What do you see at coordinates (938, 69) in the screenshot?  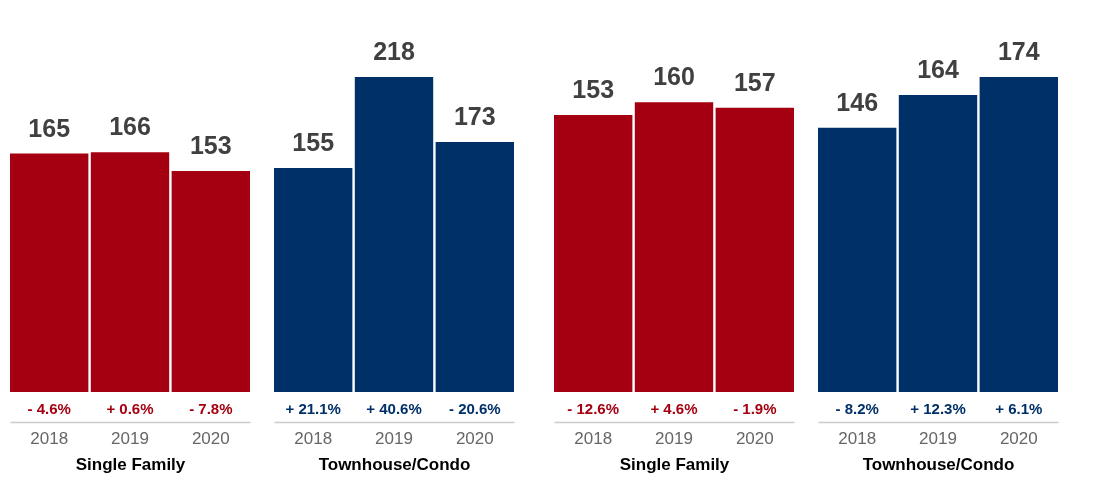 I see `data-label: 164` at bounding box center [938, 69].